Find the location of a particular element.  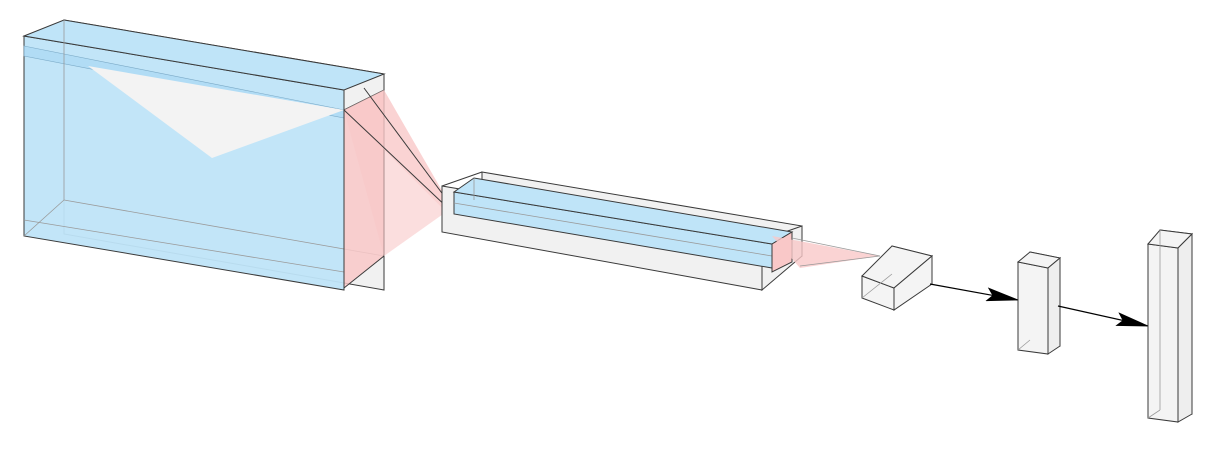

layer-2-edge is located at coordinates (462, 179).